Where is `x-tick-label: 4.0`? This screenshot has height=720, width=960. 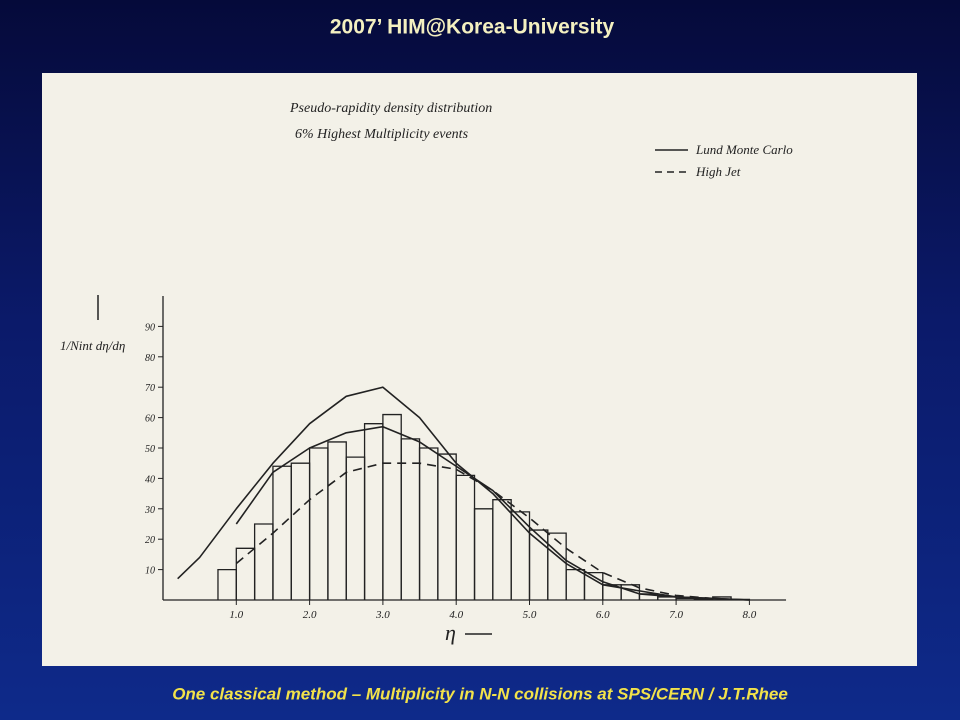
x-tick-label: 4.0 is located at coordinates (456, 615).